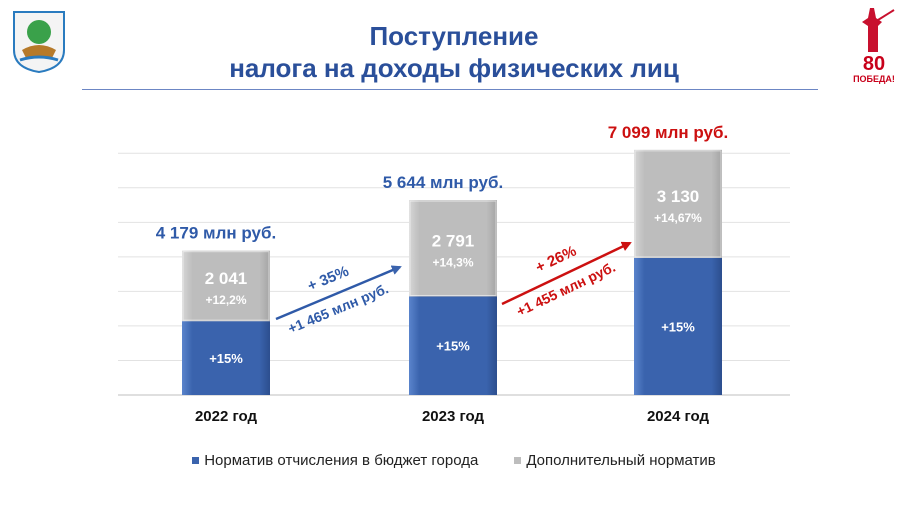 This screenshot has width=908, height=512. What do you see at coordinates (341, 460) in the screenshot?
I see `legend-label-base: Норматив отчисления в бюджет города` at bounding box center [341, 460].